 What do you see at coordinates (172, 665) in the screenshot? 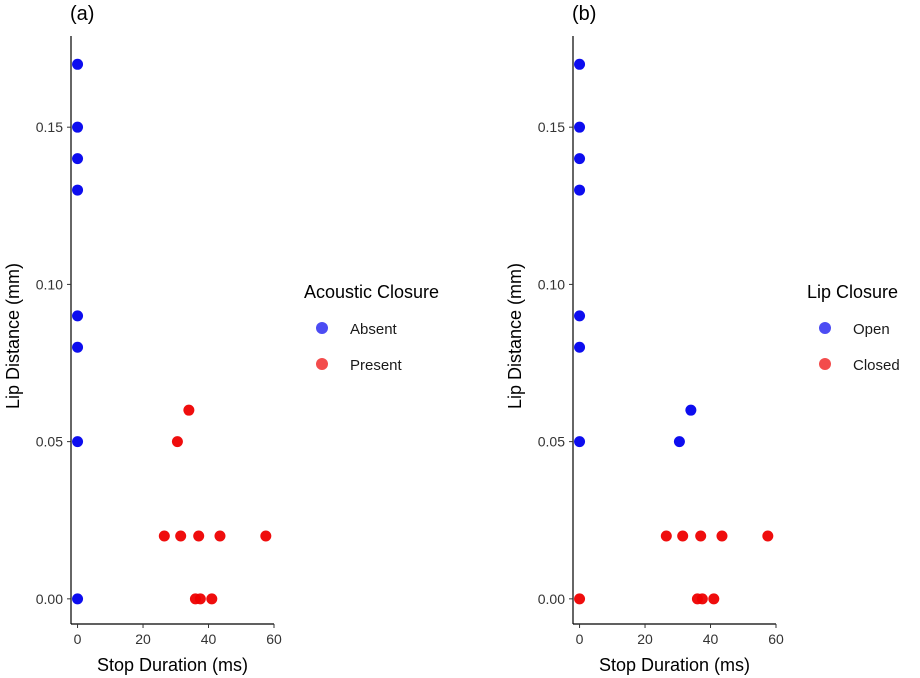
I see `panel-a-x-axis-title: Stop Duration (ms)` at bounding box center [172, 665].